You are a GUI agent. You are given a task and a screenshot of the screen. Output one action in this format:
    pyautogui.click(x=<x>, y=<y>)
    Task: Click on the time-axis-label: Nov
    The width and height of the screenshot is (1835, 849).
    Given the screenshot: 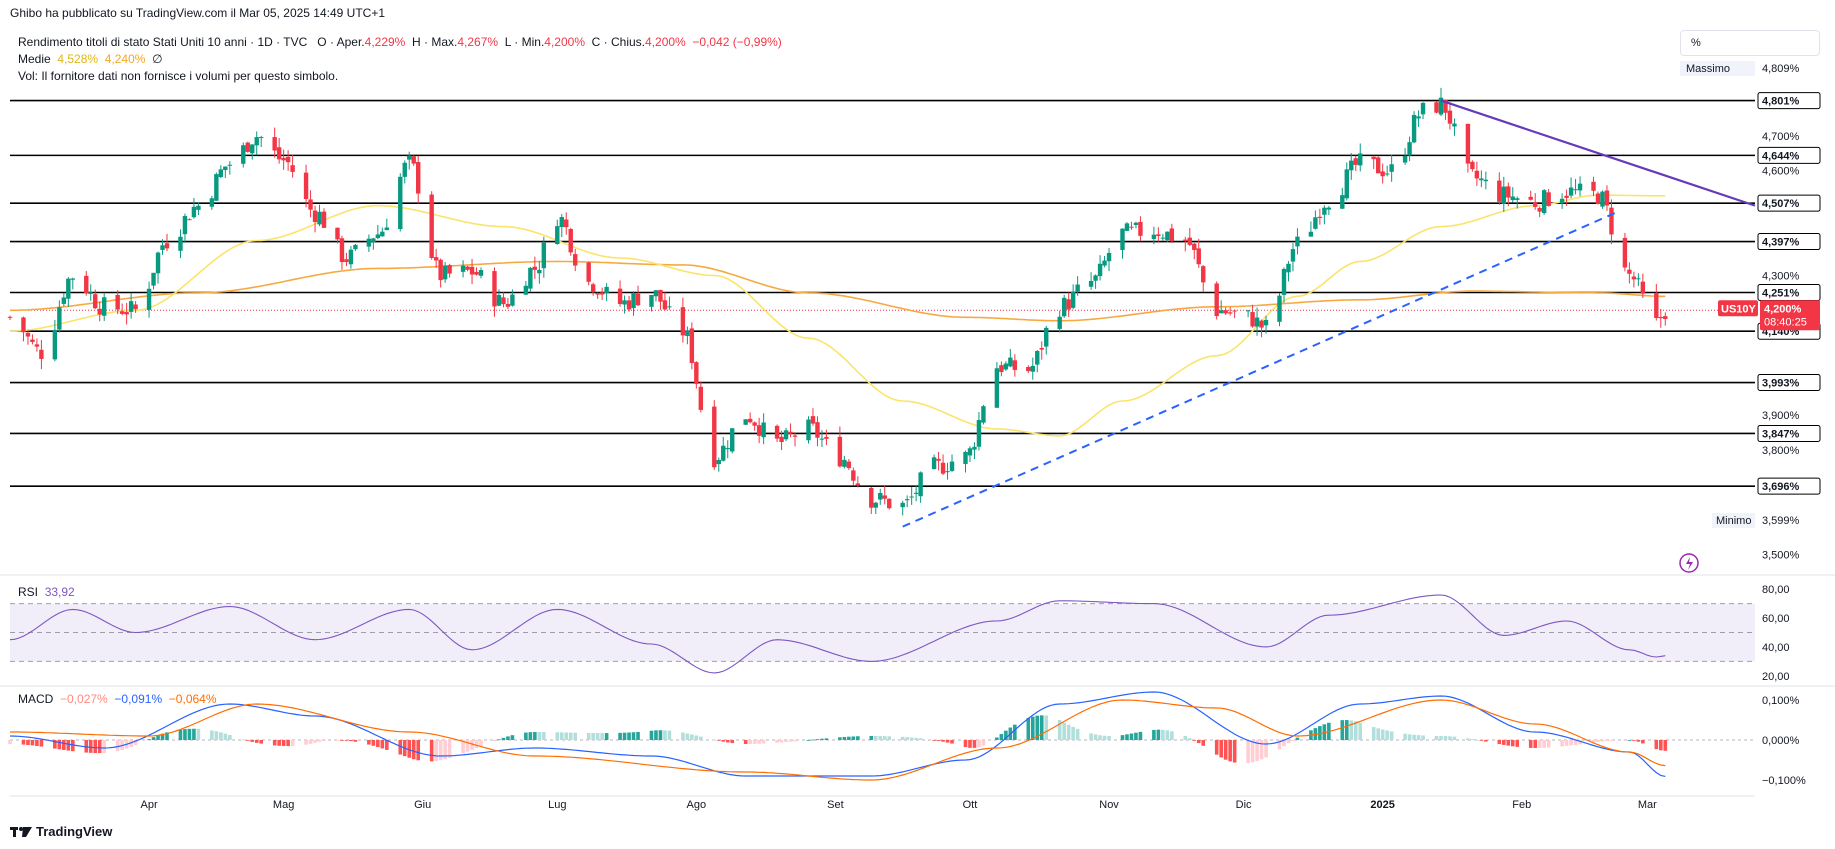 What is the action you would take?
    pyautogui.click(x=1109, y=805)
    